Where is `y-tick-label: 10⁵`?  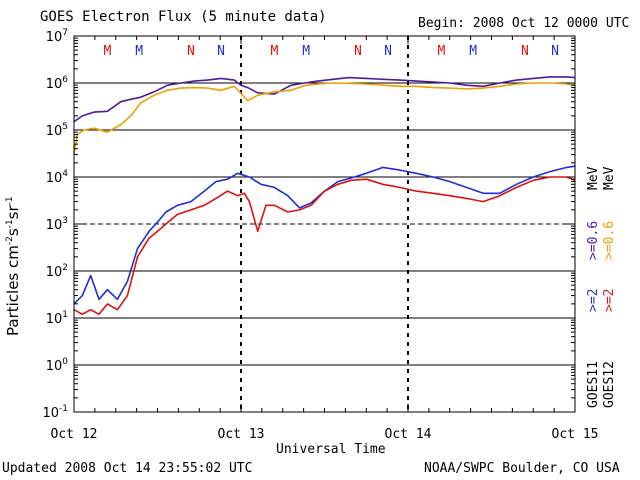 y-tick-label: 10⁵ is located at coordinates (57, 130).